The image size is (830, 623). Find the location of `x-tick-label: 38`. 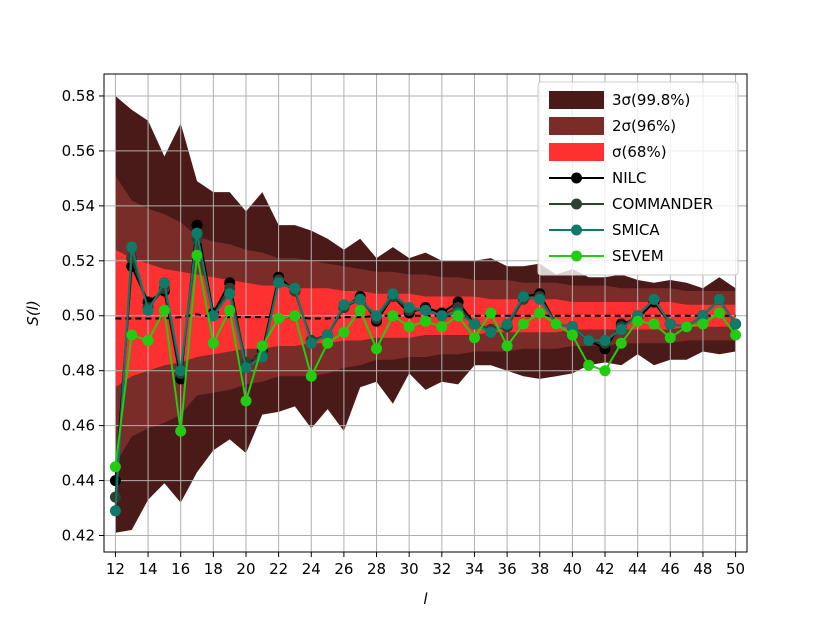

x-tick-label: 38 is located at coordinates (539, 569).